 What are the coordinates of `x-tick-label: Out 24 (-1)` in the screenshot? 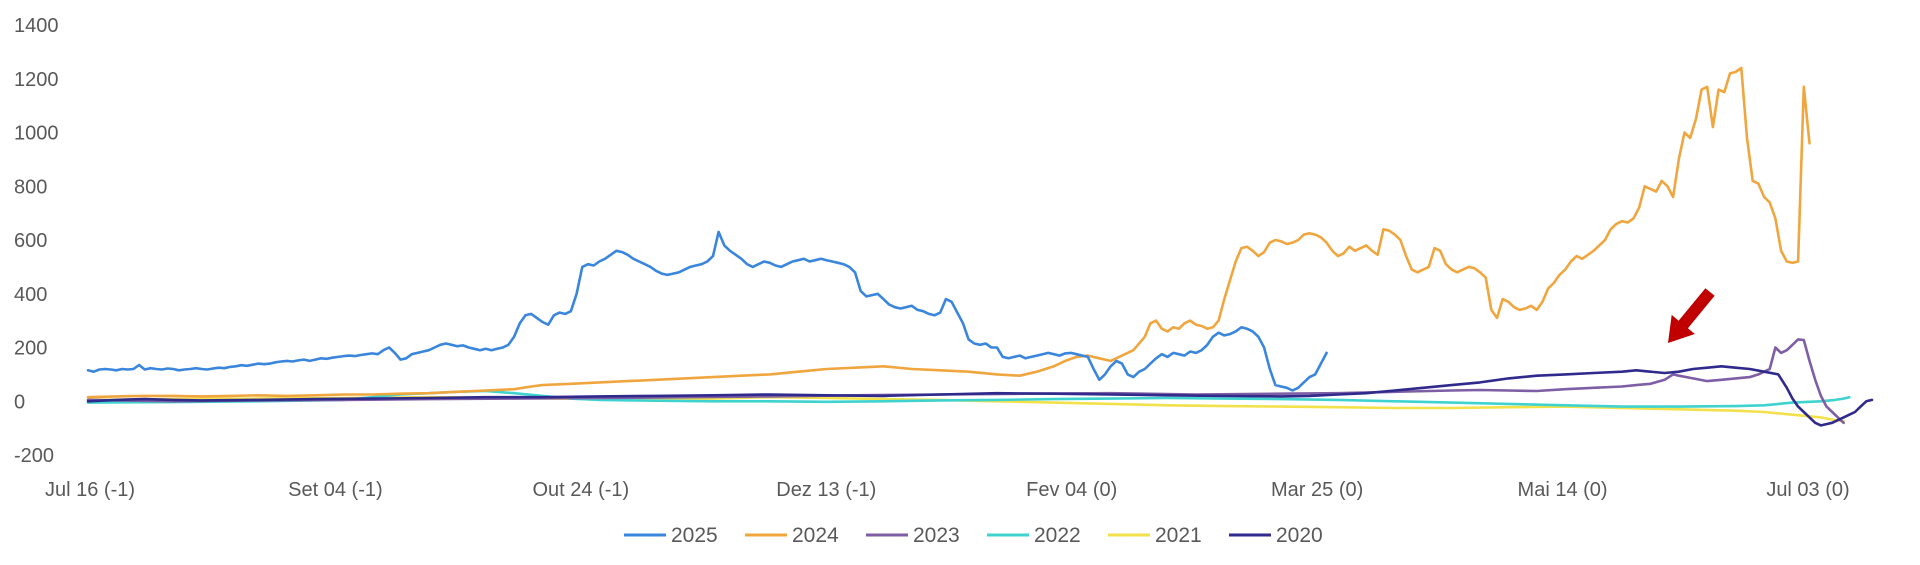 It's located at (581, 490).